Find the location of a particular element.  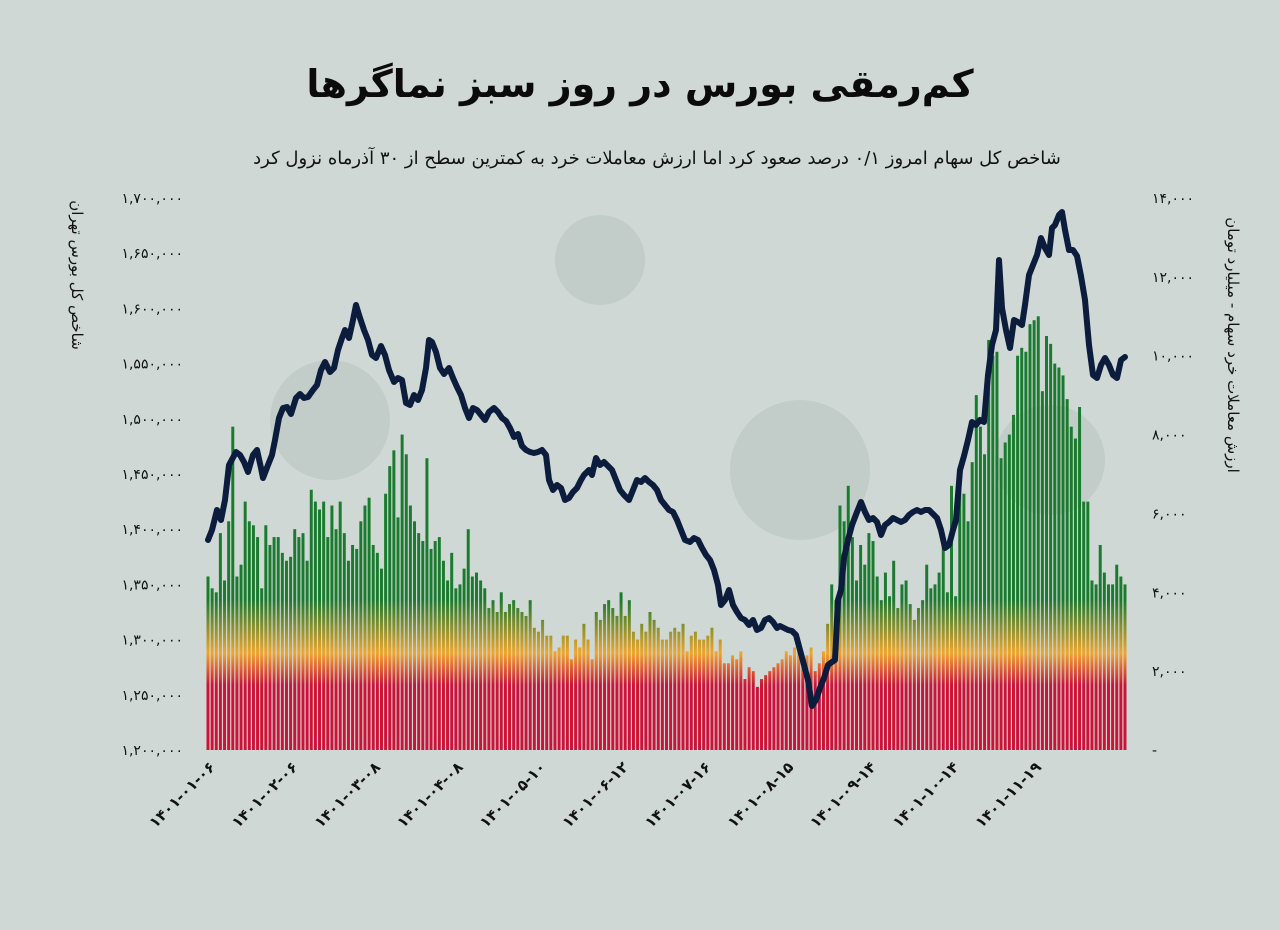

x-tick-label: ۱۴۰۱-۰۵-۱۰ is located at coordinates (512, 794).